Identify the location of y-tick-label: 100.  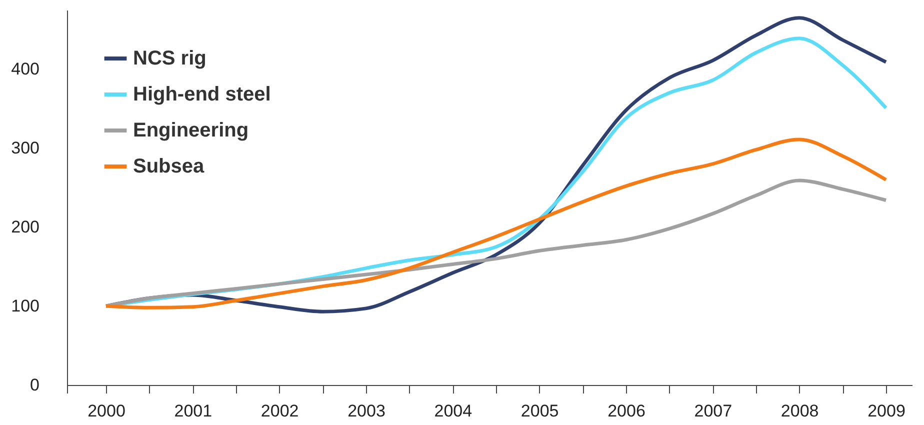
(25, 306).